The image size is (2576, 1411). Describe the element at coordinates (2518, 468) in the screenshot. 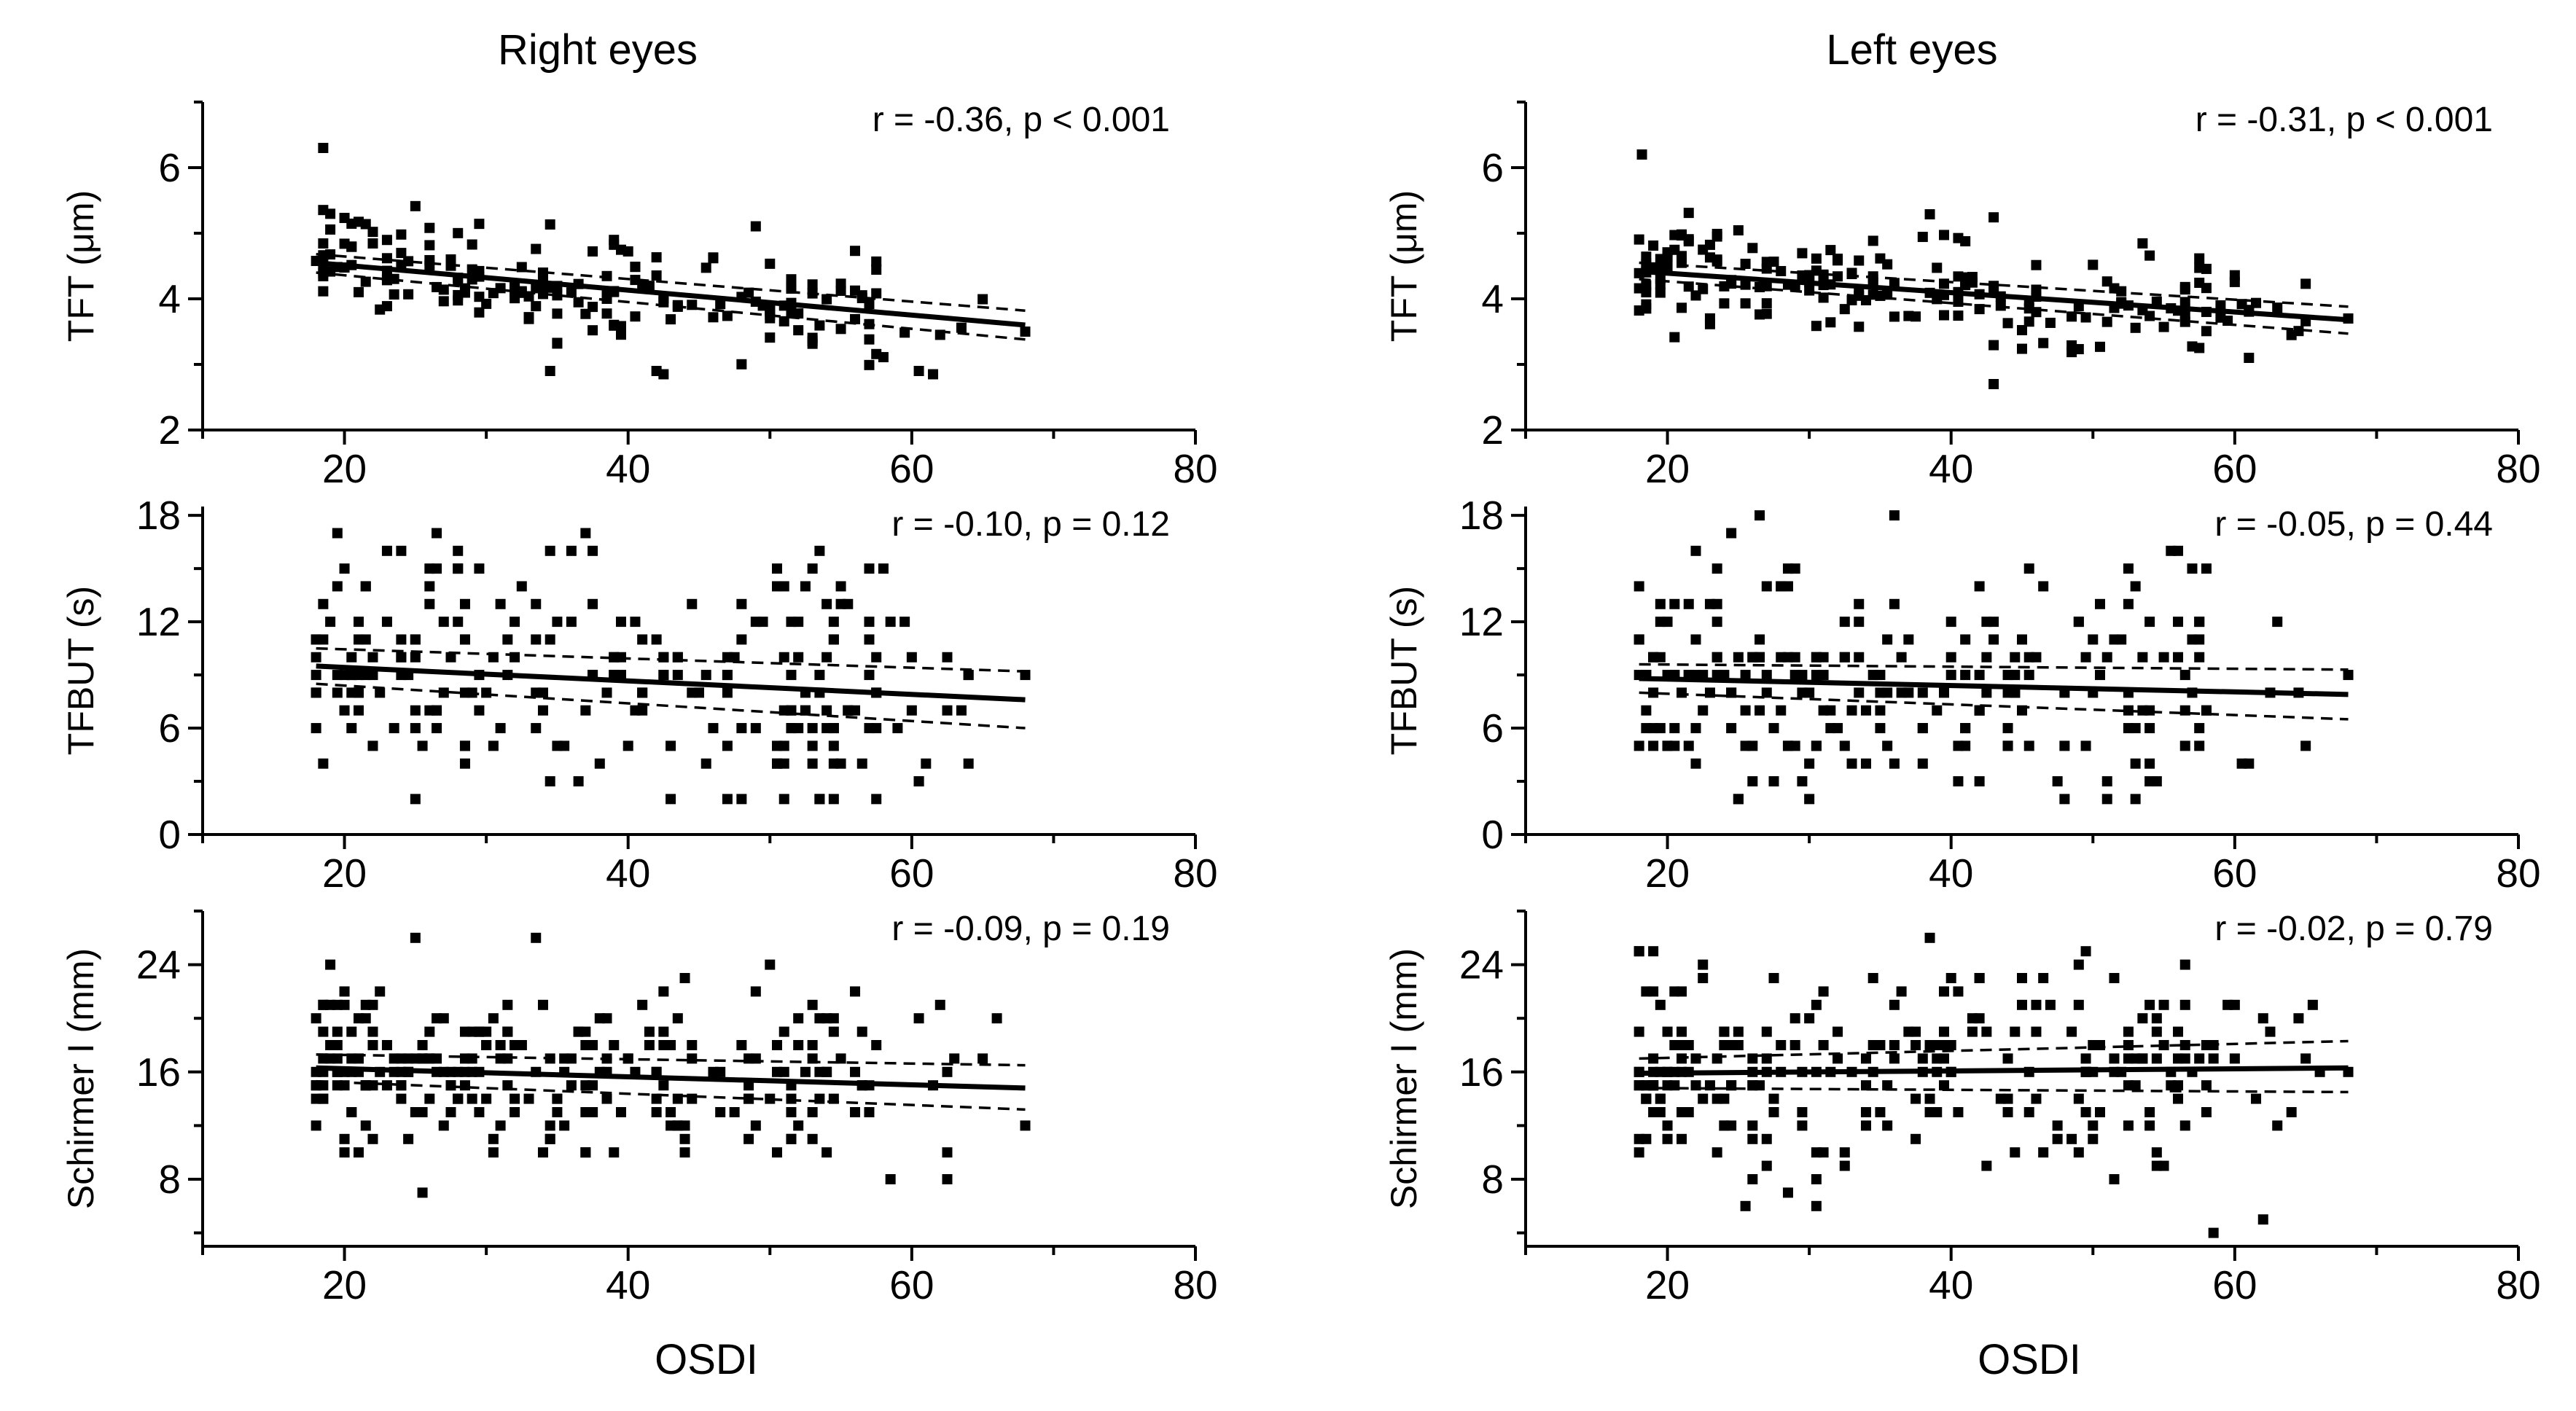

I see `panel-tft-left-x-tick-label-80: 80` at that location.